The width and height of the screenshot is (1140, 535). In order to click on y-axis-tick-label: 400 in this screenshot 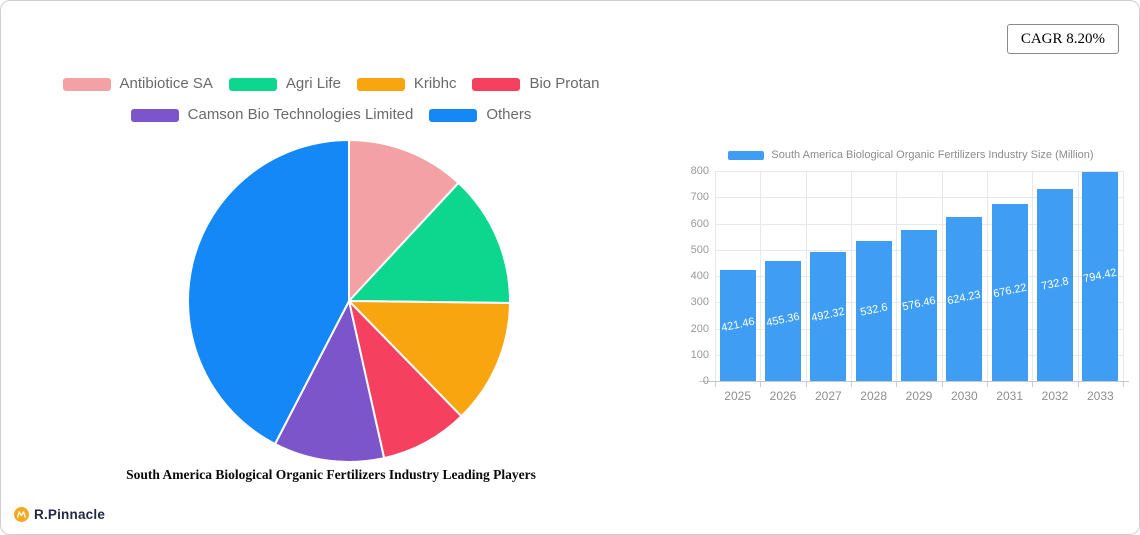, I will do `click(699, 276)`.